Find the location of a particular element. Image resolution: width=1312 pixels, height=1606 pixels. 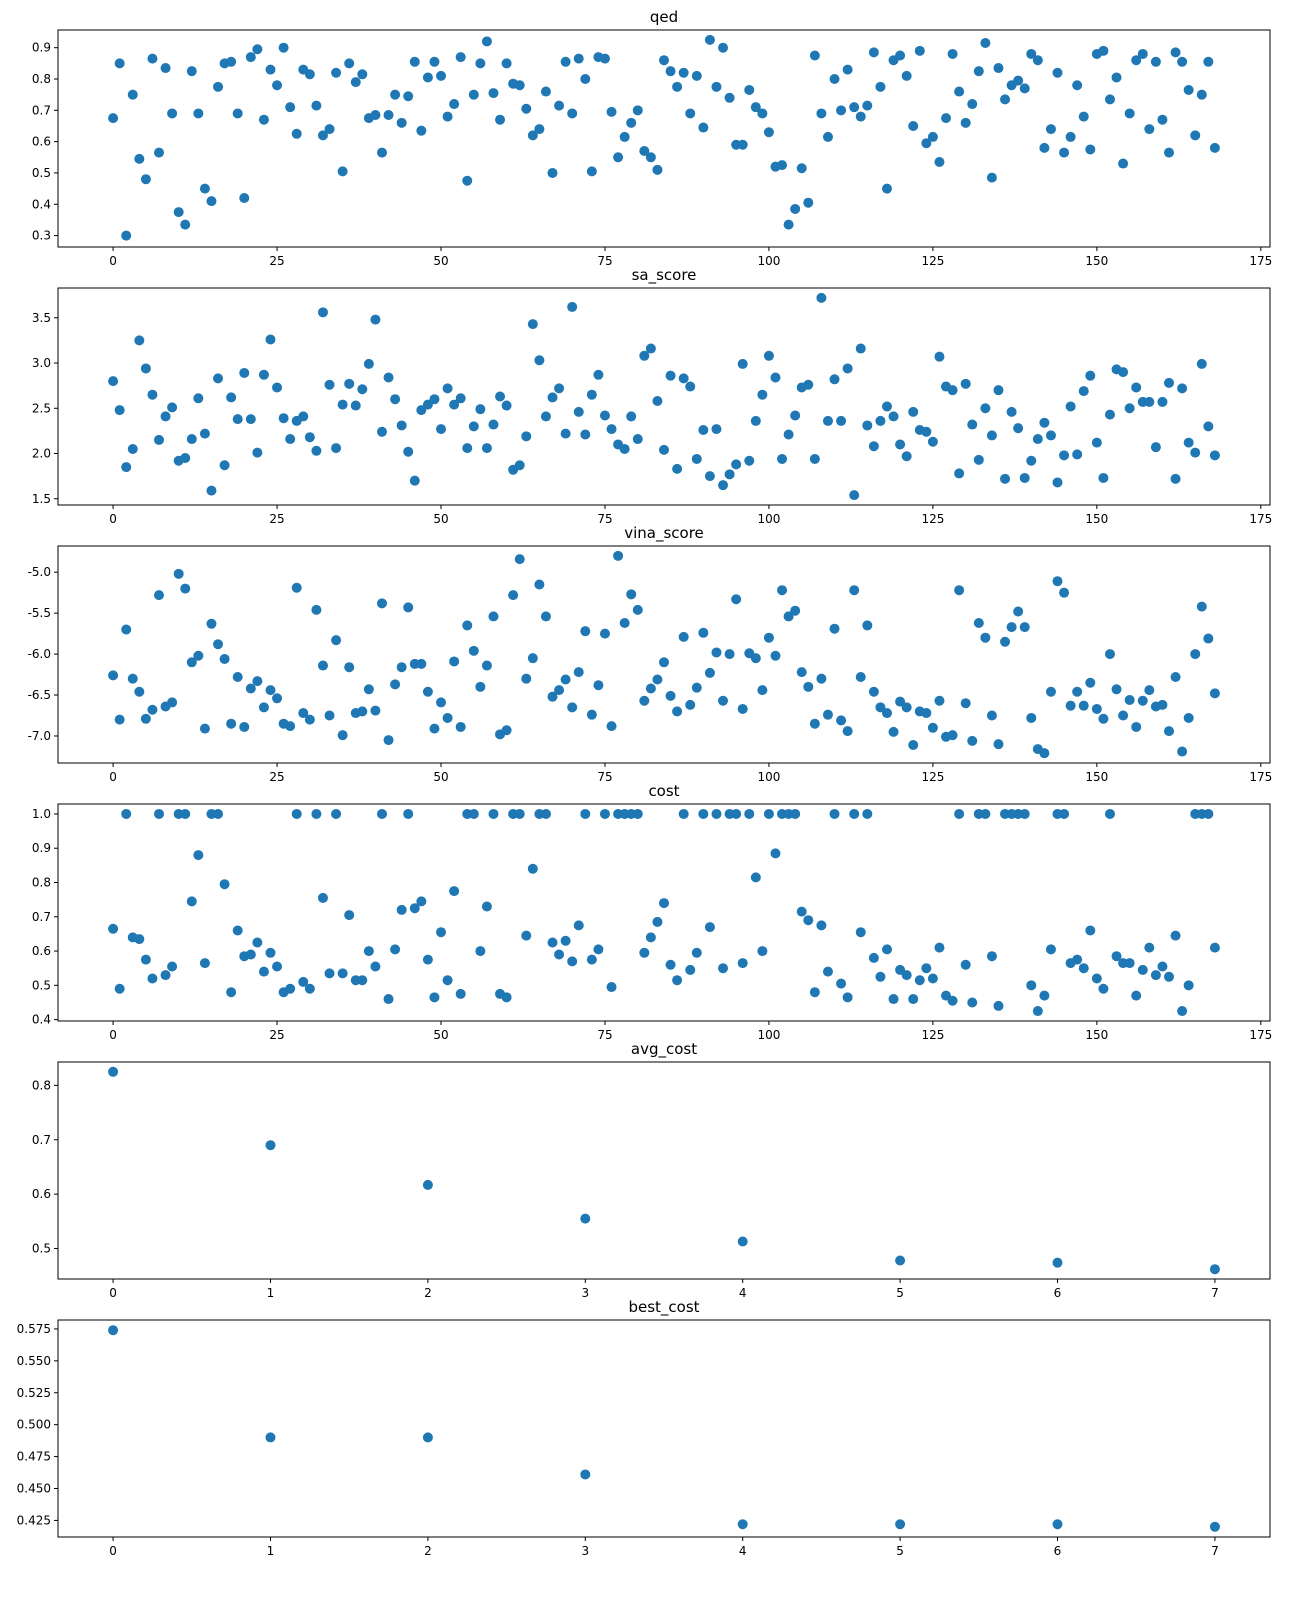

y-tick-label: -6.5 is located at coordinates (39, 695).